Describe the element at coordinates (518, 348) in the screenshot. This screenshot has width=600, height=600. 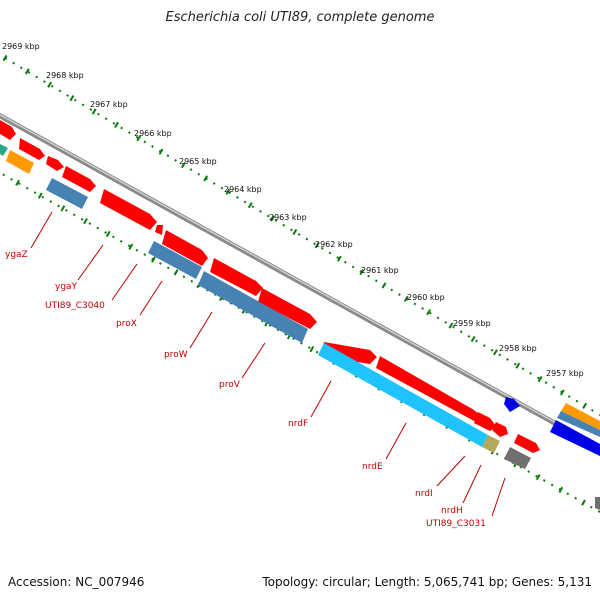
I see `scale-label: 2958 kbp` at that location.